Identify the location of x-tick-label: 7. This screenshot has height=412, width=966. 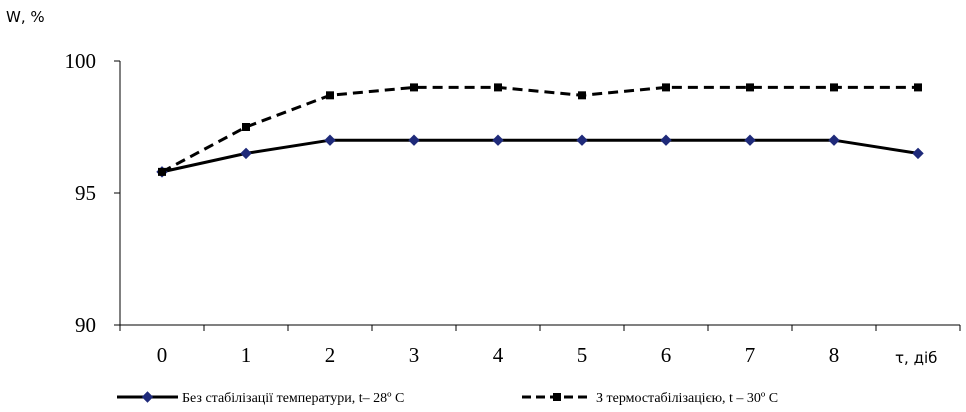
(750, 355).